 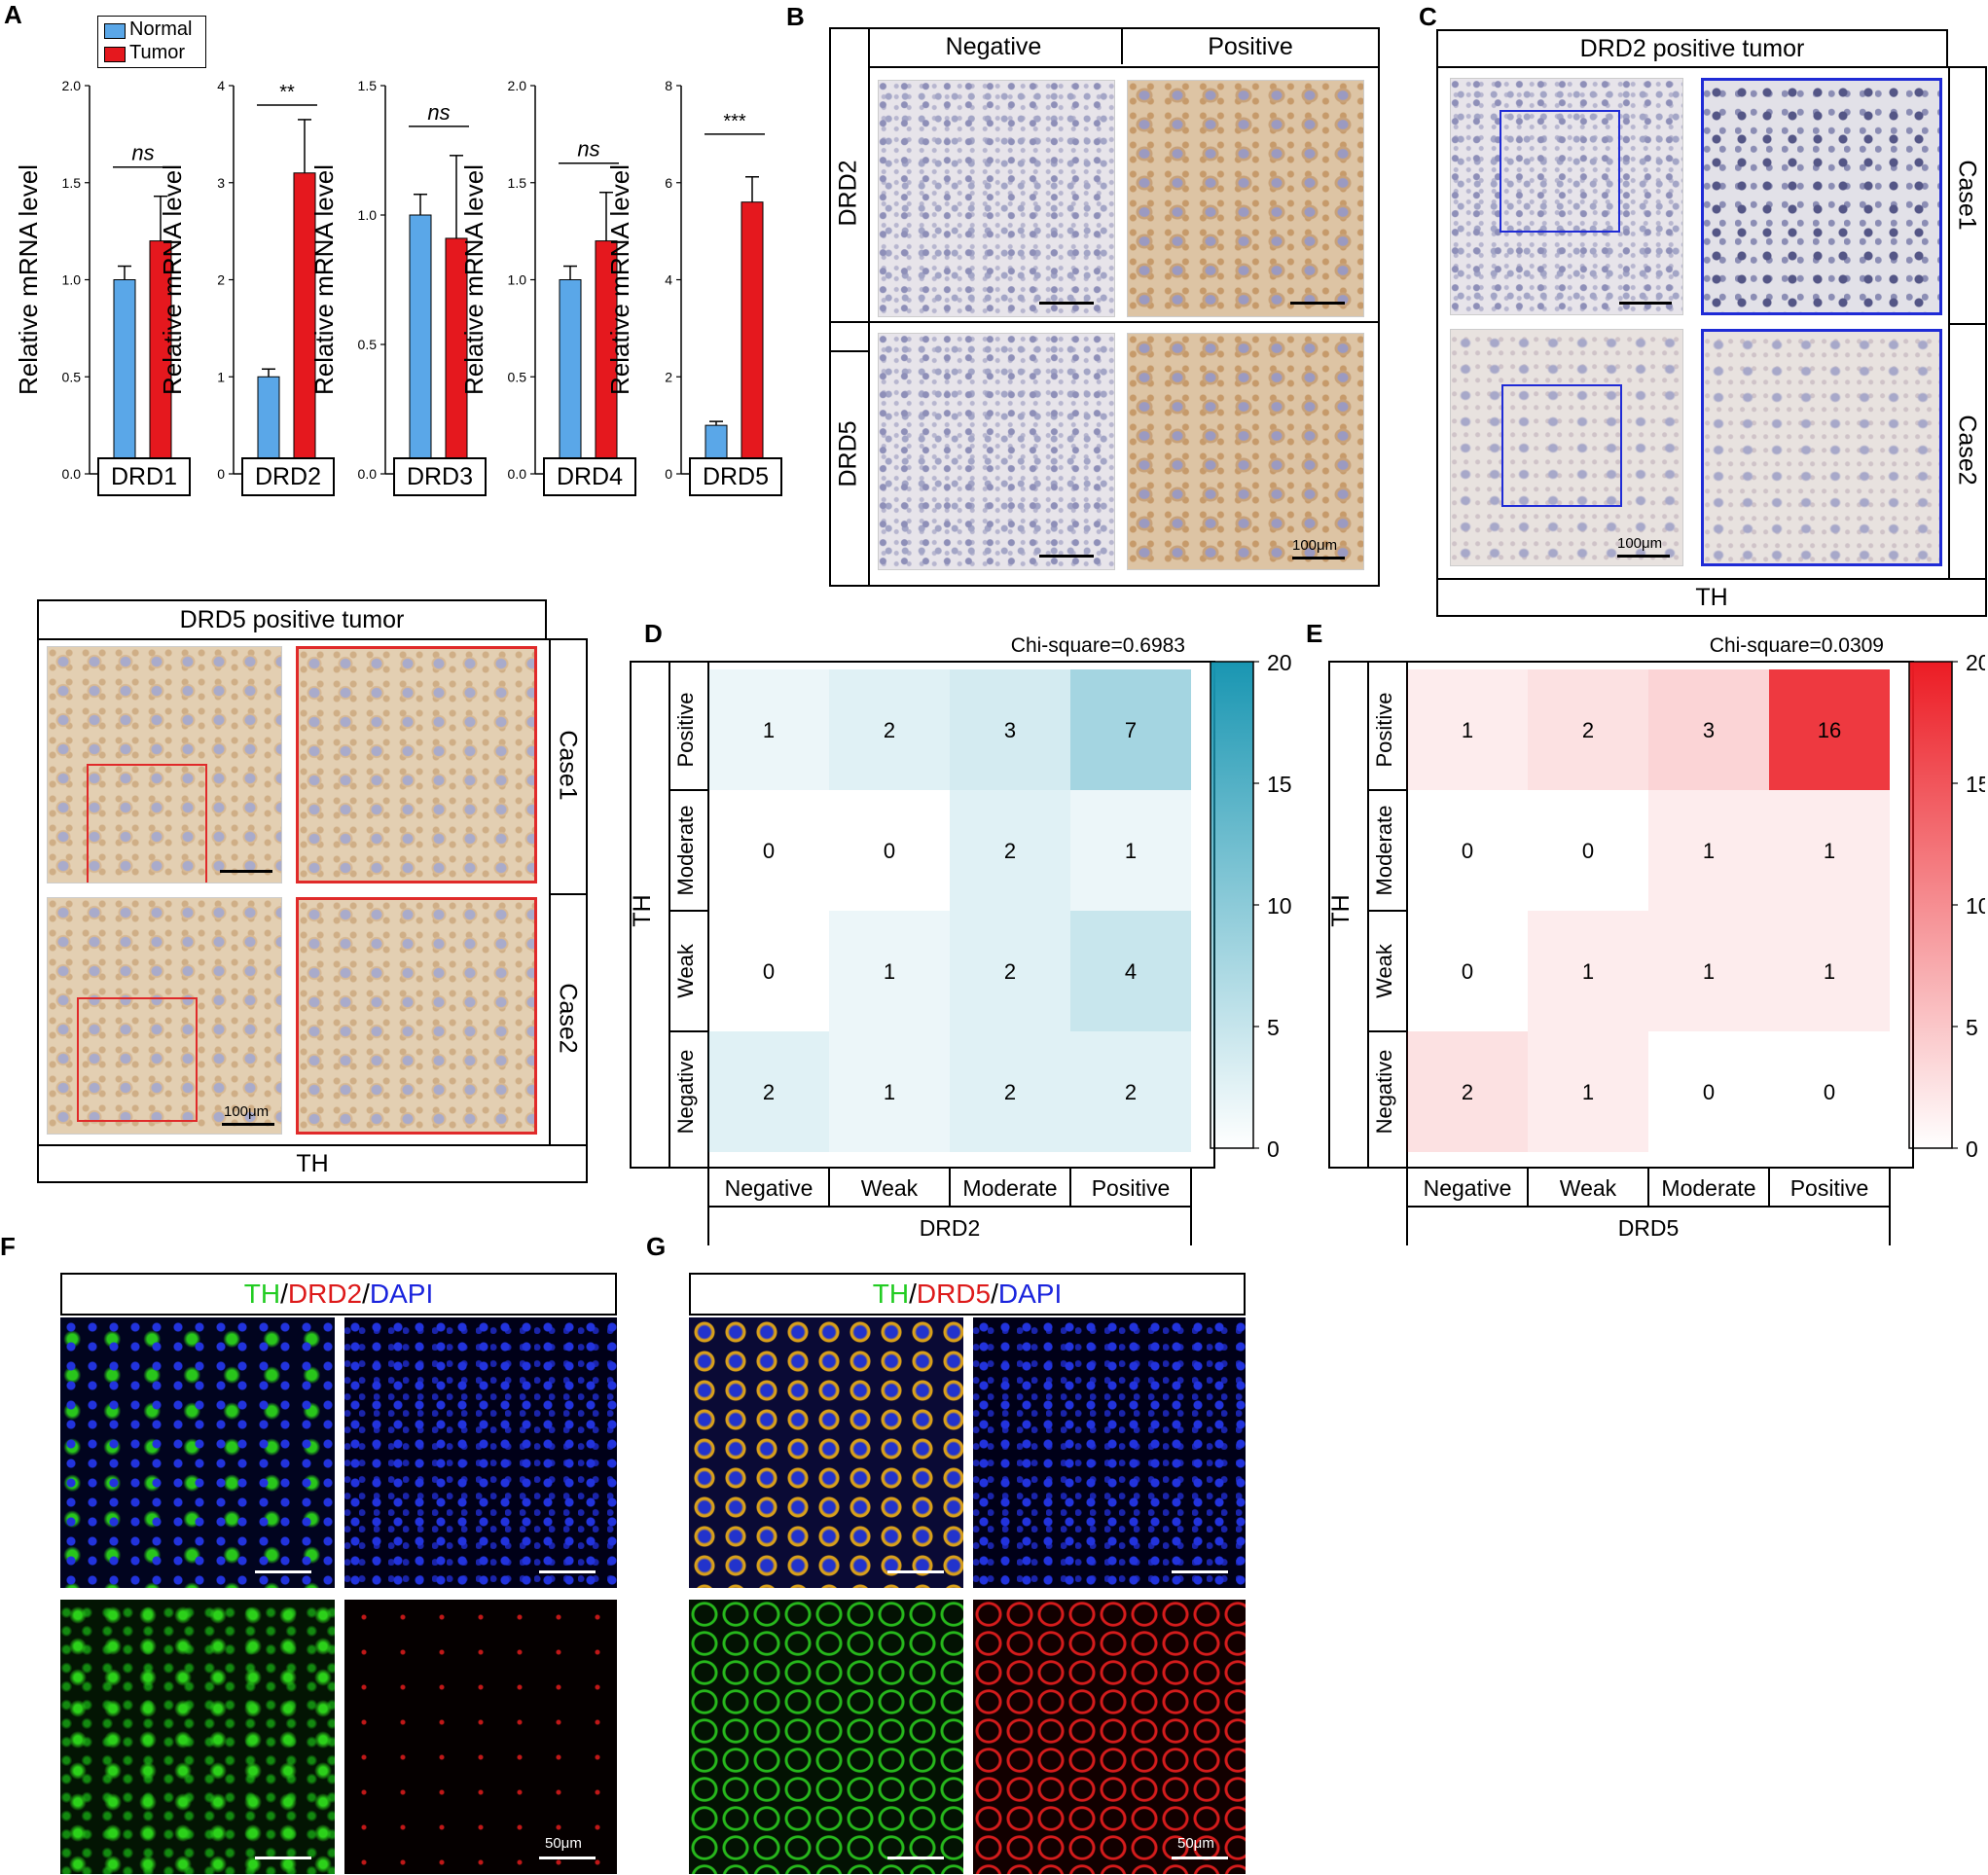 I want to click on x-tick-label: Positive, so click(x=1131, y=1188).